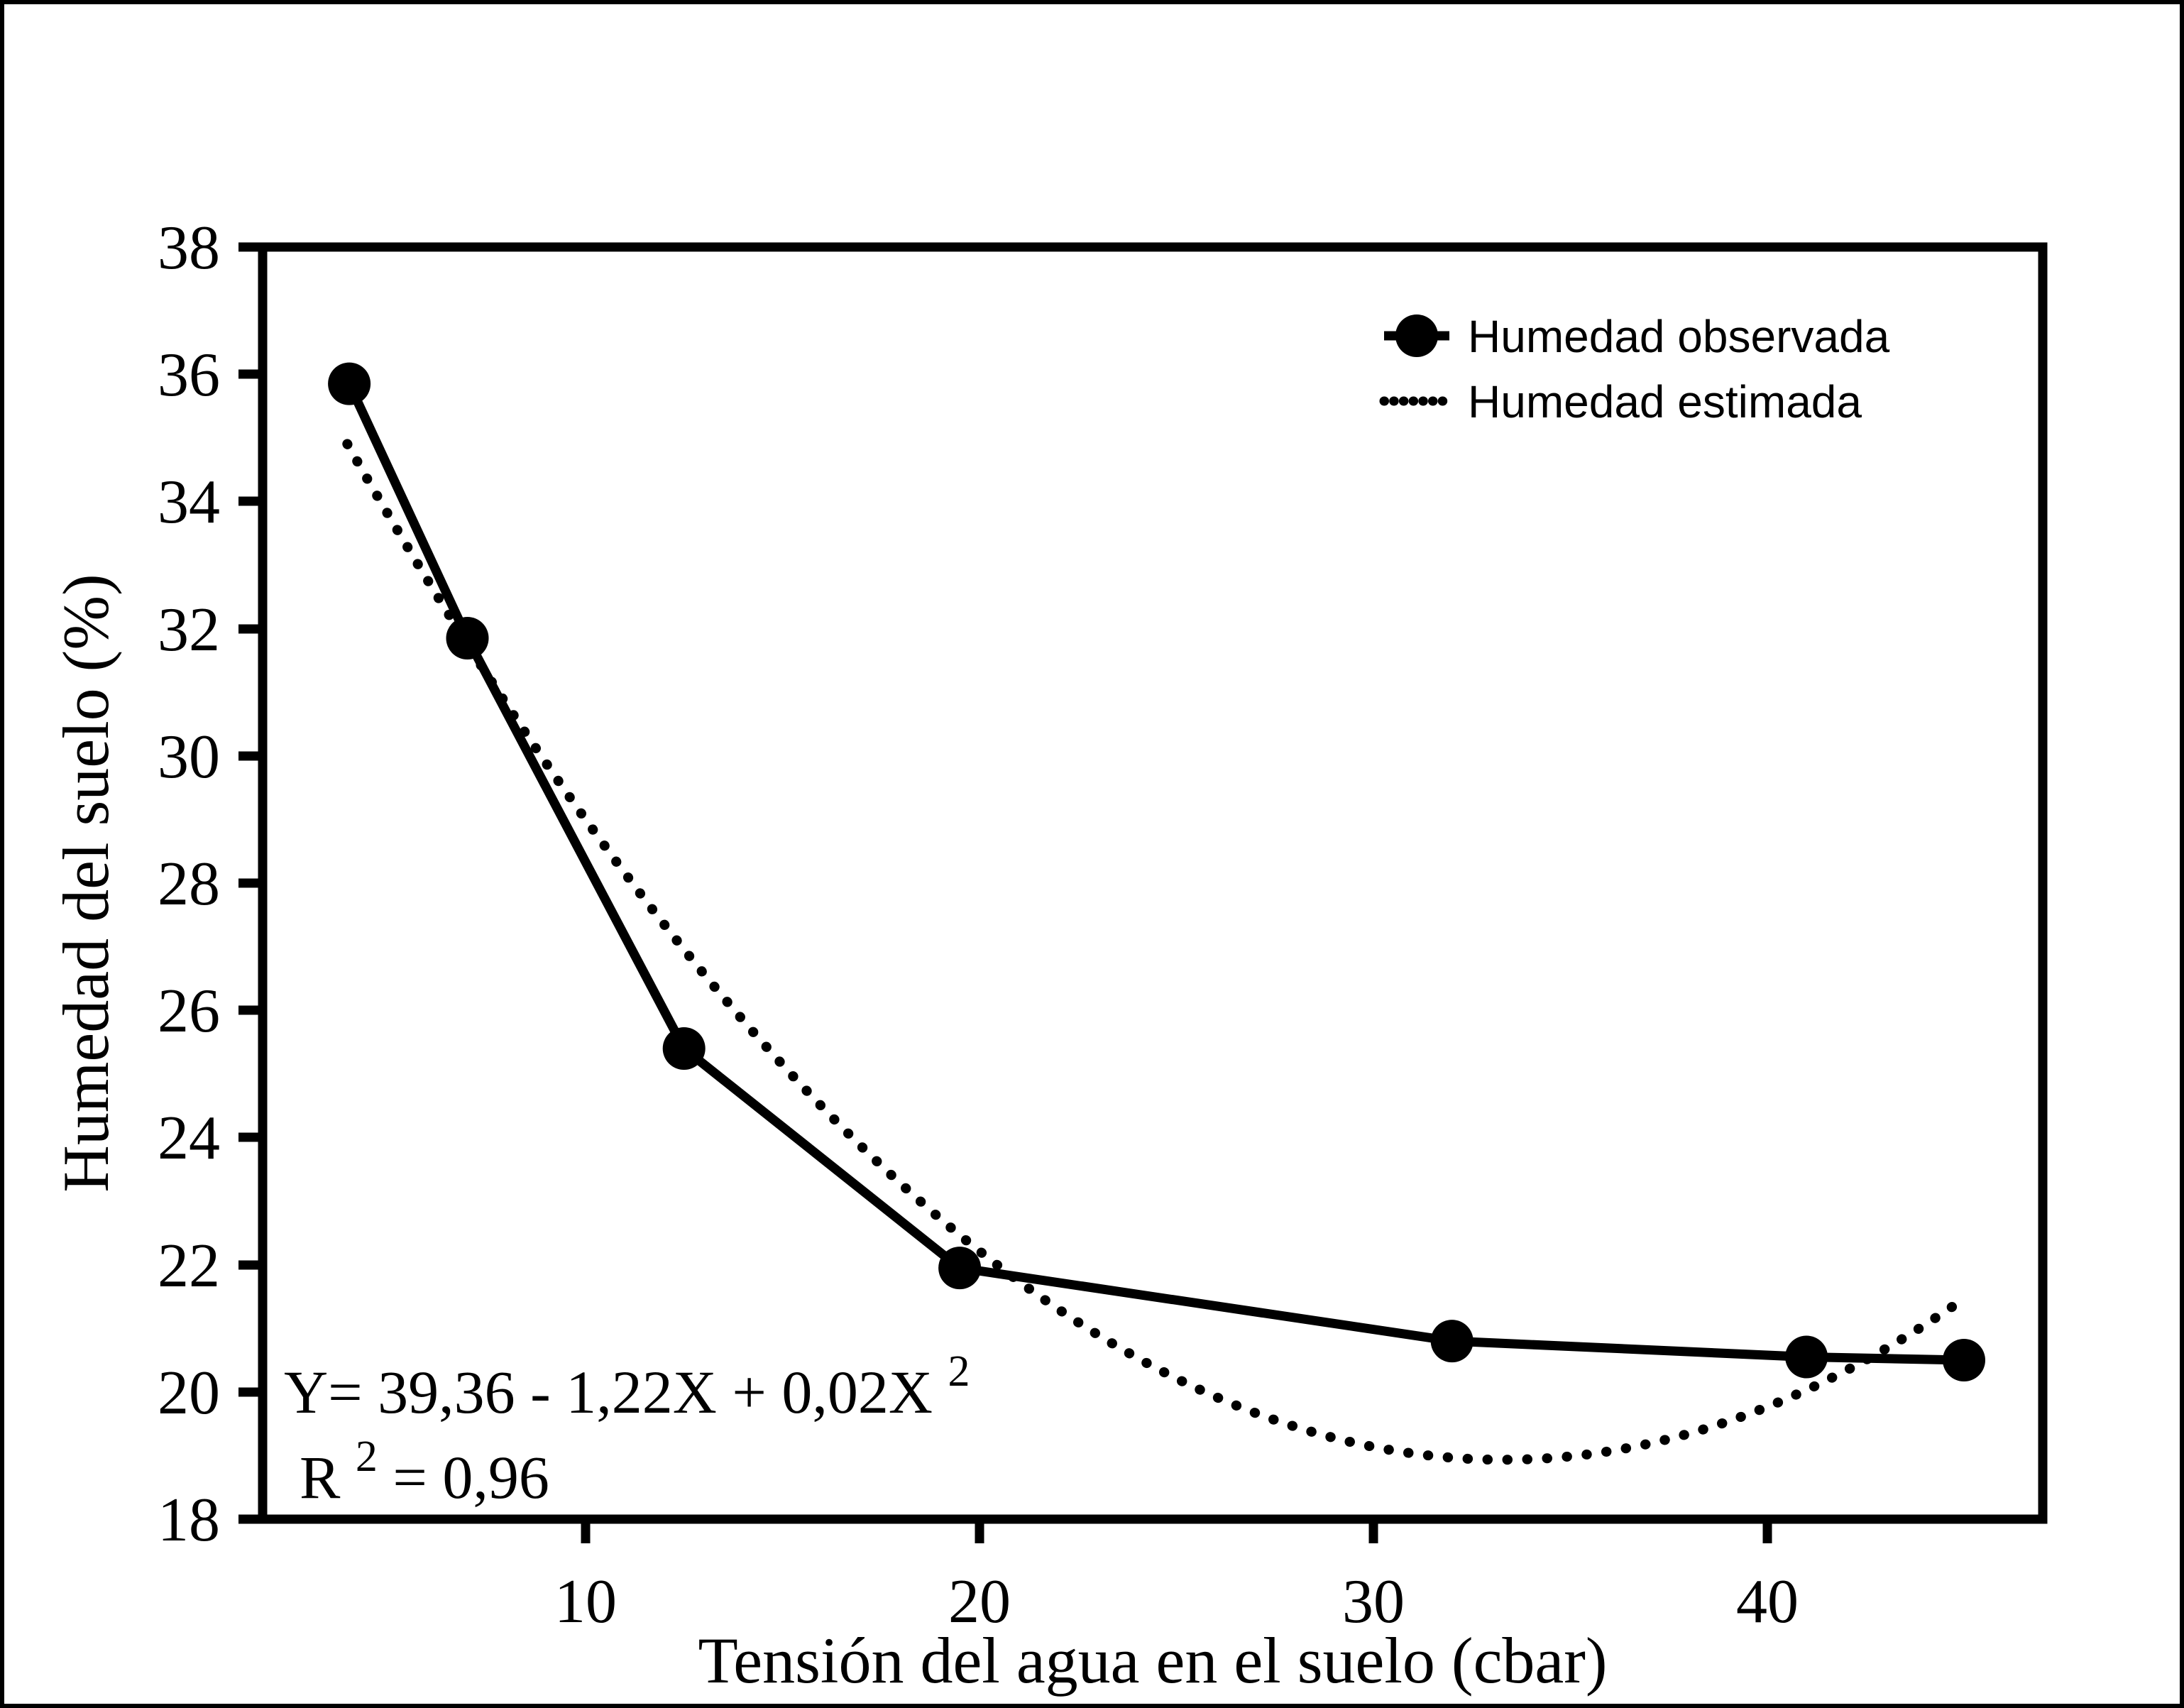 The height and width of the screenshot is (1708, 2184). What do you see at coordinates (321, 1477) in the screenshot?
I see `r2-base-text: R` at bounding box center [321, 1477].